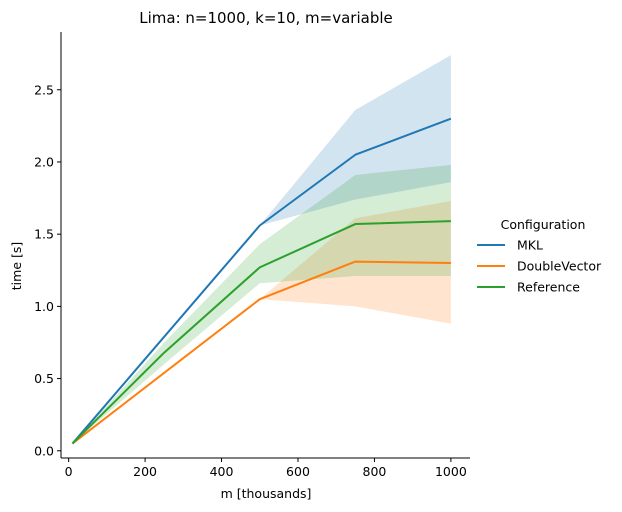 The width and height of the screenshot is (622, 512). I want to click on legend: Configuration MKL DoubleVector Reference, so click(539, 256).